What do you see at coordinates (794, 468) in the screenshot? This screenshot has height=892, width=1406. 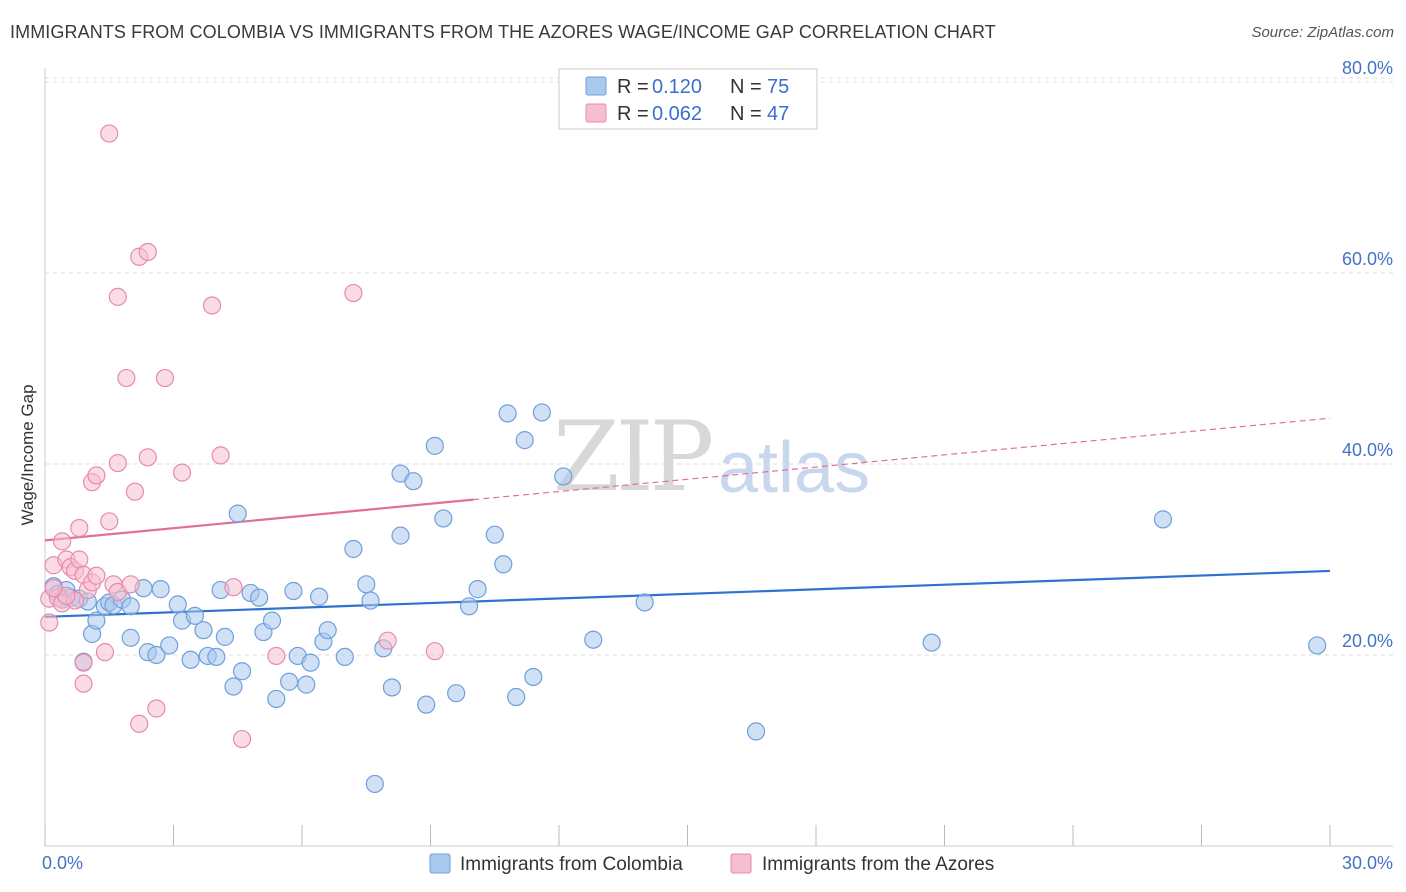 I see `watermark-atlas: atlas` at bounding box center [794, 468].